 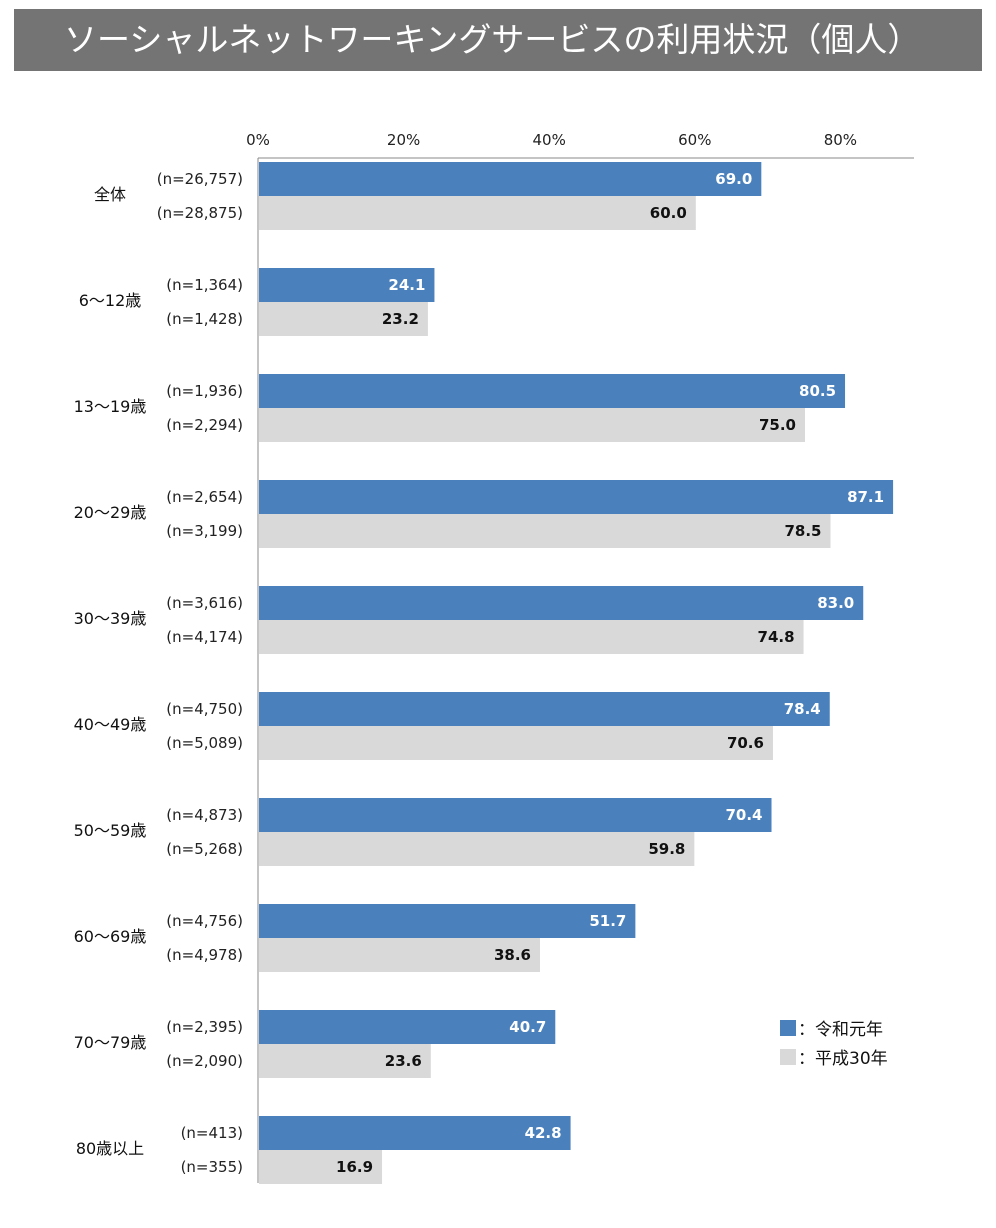 What do you see at coordinates (204, 391) in the screenshot?
I see `sample-size-label: (n=1,936)` at bounding box center [204, 391].